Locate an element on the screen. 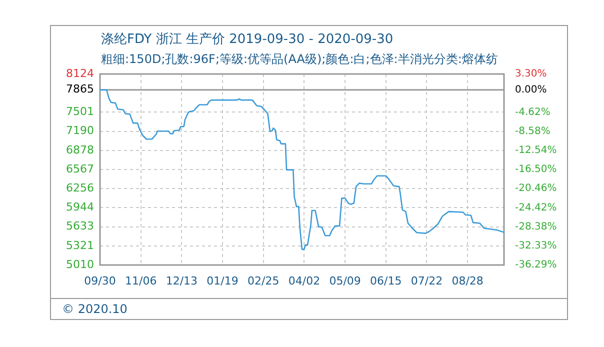 Image resolution: width=604 pixels, height=347 pixels. y-tick-label: 5944 is located at coordinates (80, 207).